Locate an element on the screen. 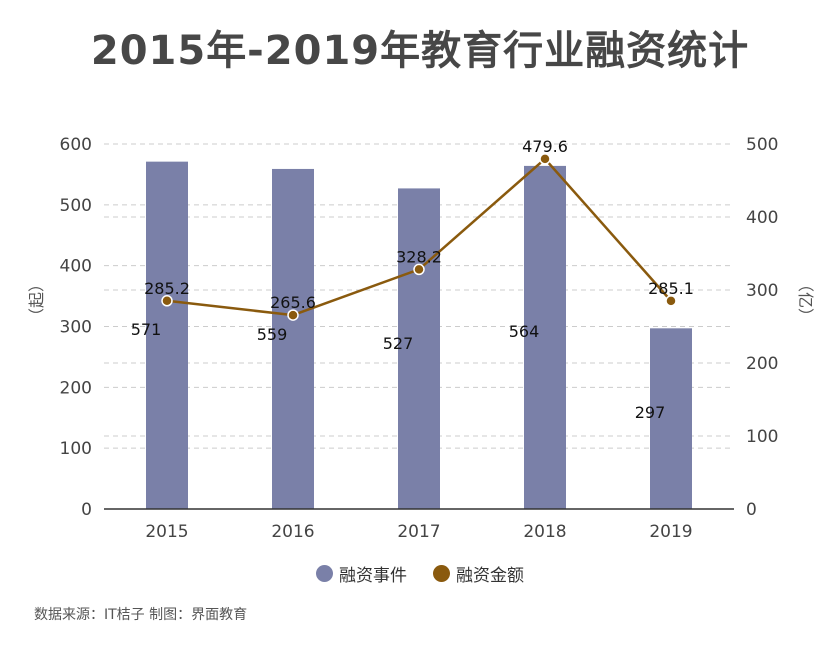 The image size is (840, 658). left-axis-tick-label: 0 is located at coordinates (86, 510).